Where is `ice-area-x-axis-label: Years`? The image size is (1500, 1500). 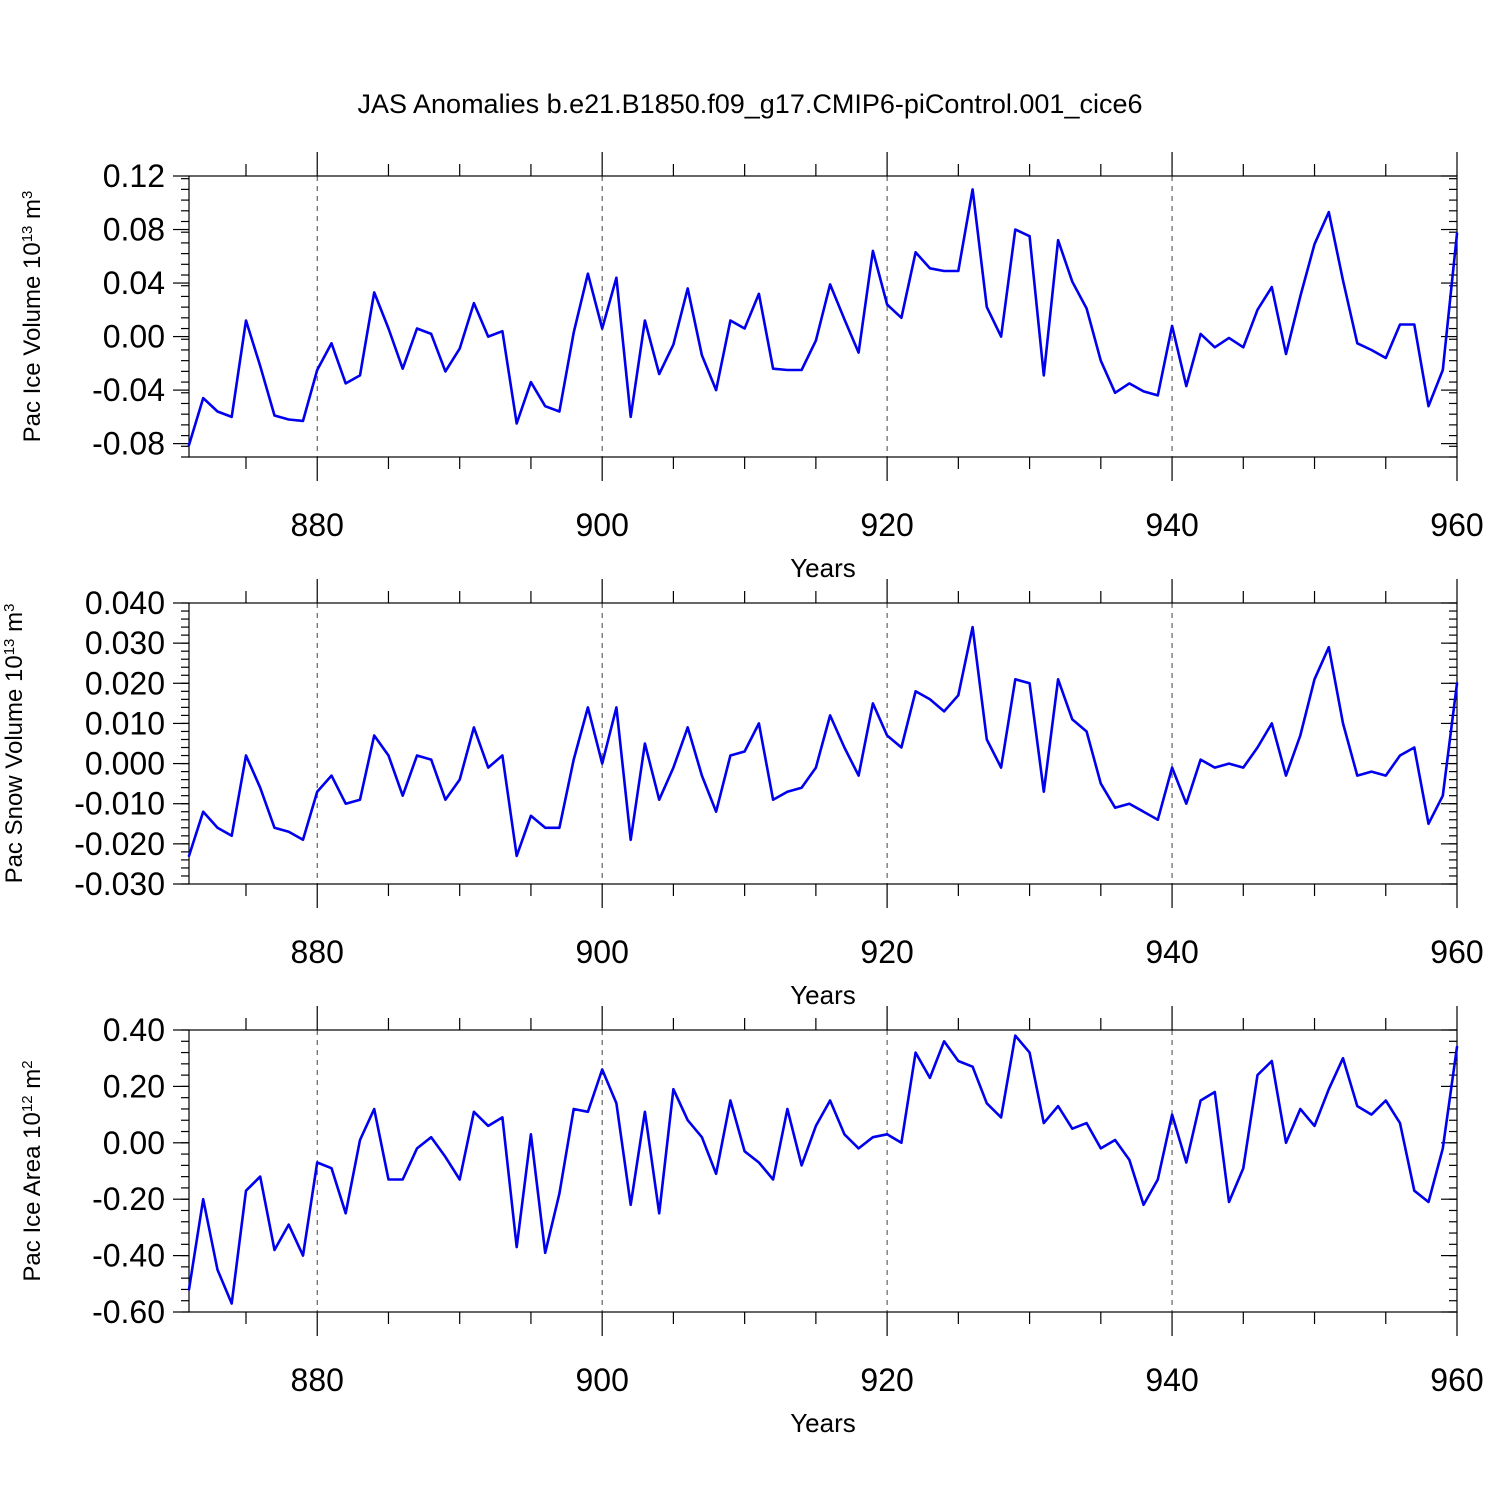
ice-area-x-axis-label: Years is located at coordinates (823, 1423).